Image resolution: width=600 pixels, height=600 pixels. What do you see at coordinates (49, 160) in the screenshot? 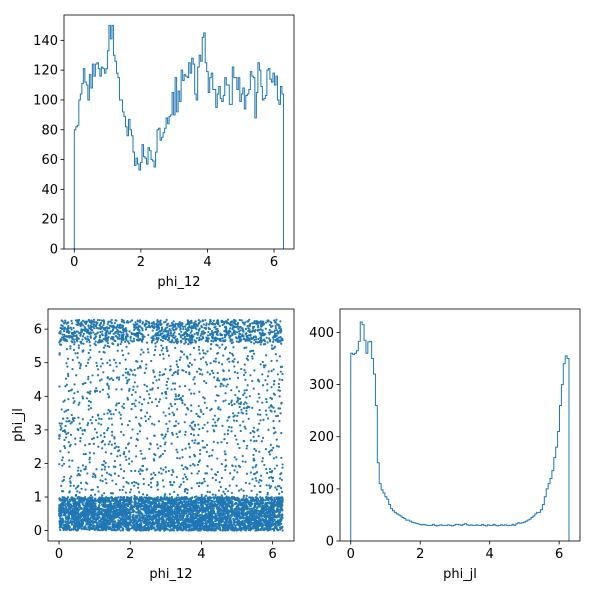
I see `y-tick-label: 60` at bounding box center [49, 160].